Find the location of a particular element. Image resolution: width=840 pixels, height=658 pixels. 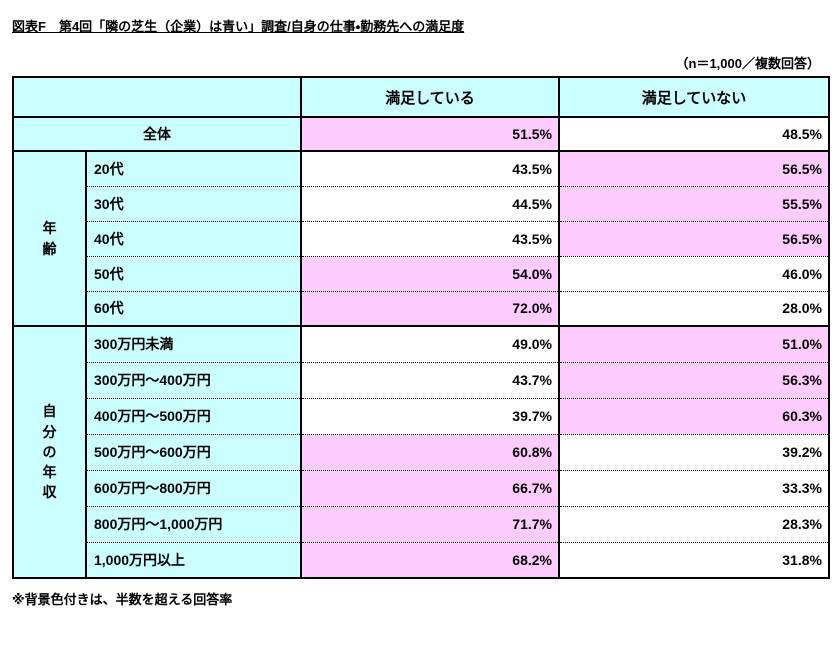

row-label: 400万円～500万円 is located at coordinates (193, 415).